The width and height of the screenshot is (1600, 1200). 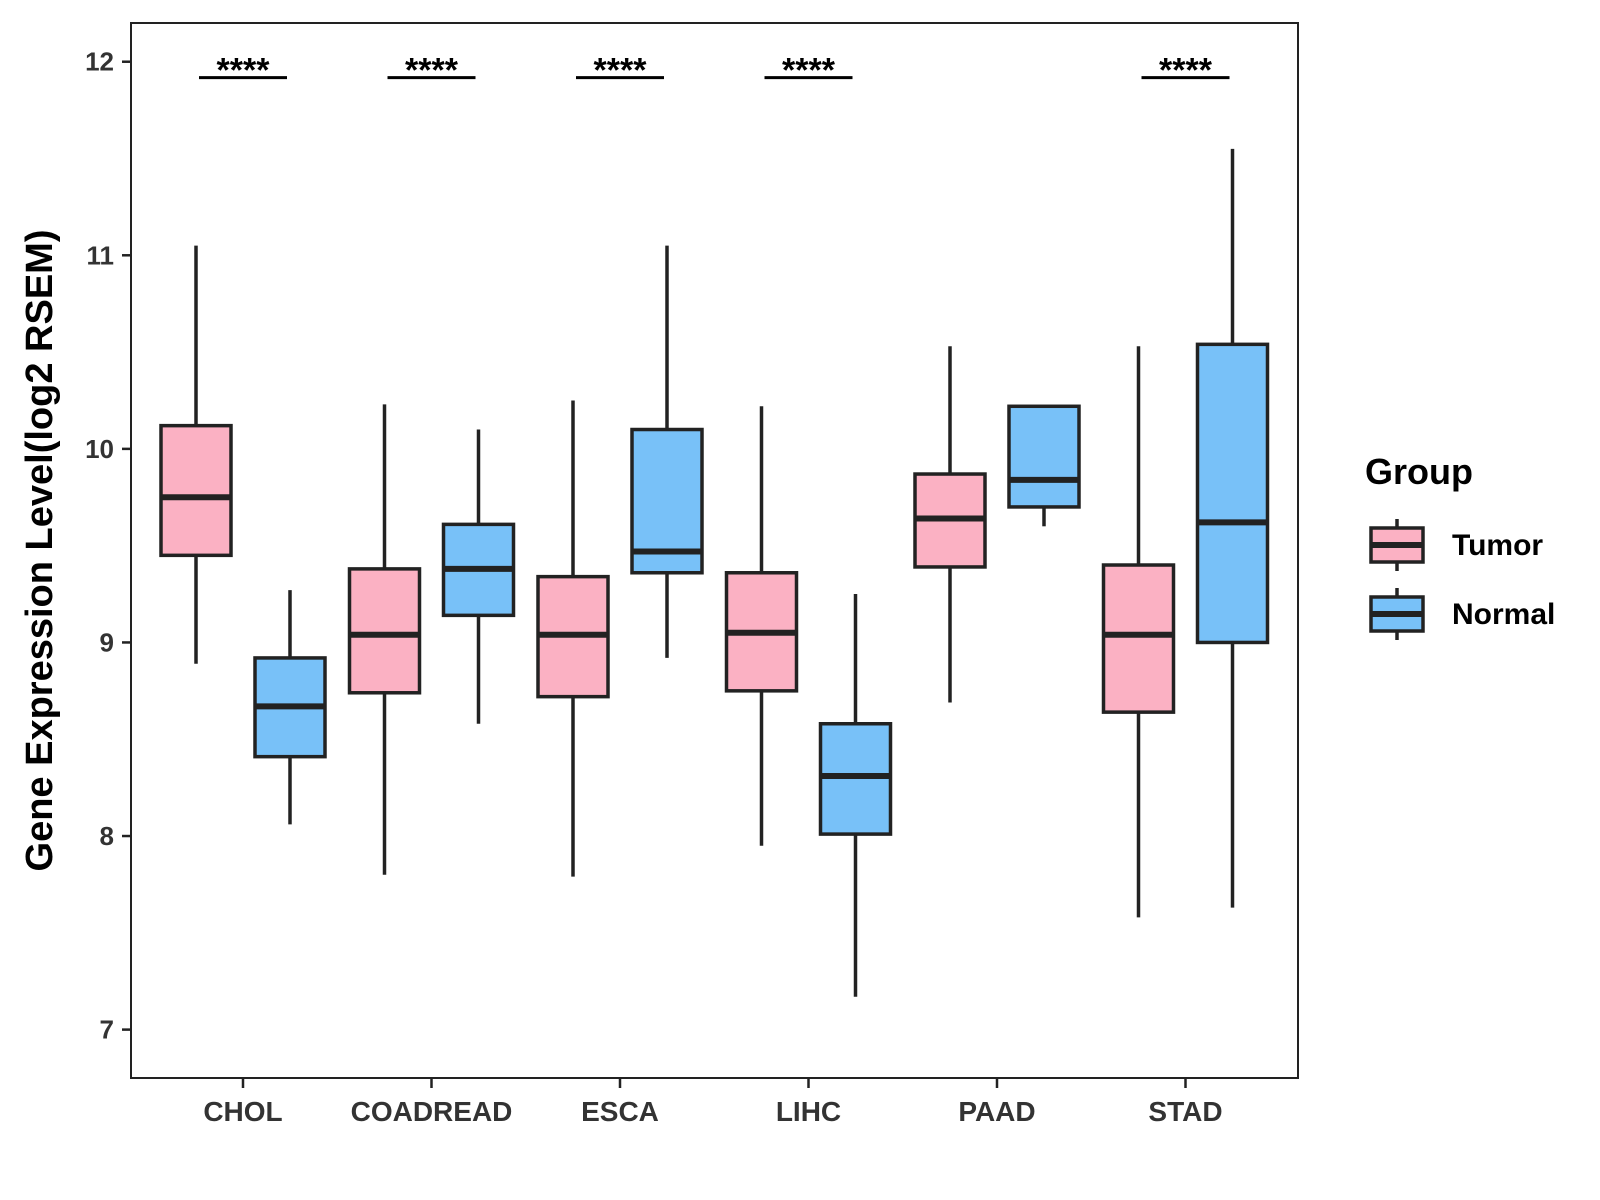 I want to click on x-tick-label-stad: STAD, so click(x=1185, y=1111).